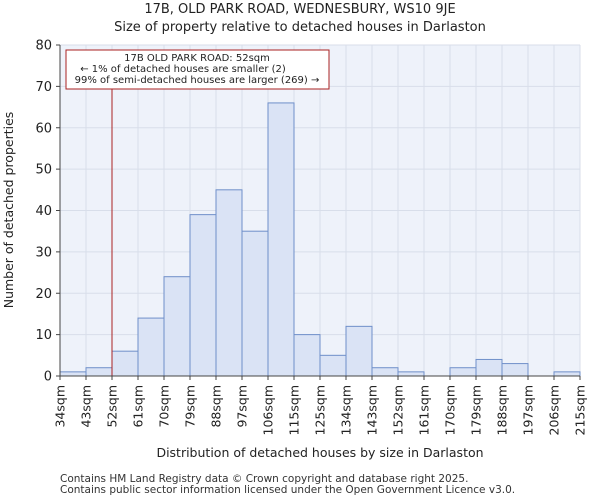  I want to click on bar-152sqm, so click(411, 374).